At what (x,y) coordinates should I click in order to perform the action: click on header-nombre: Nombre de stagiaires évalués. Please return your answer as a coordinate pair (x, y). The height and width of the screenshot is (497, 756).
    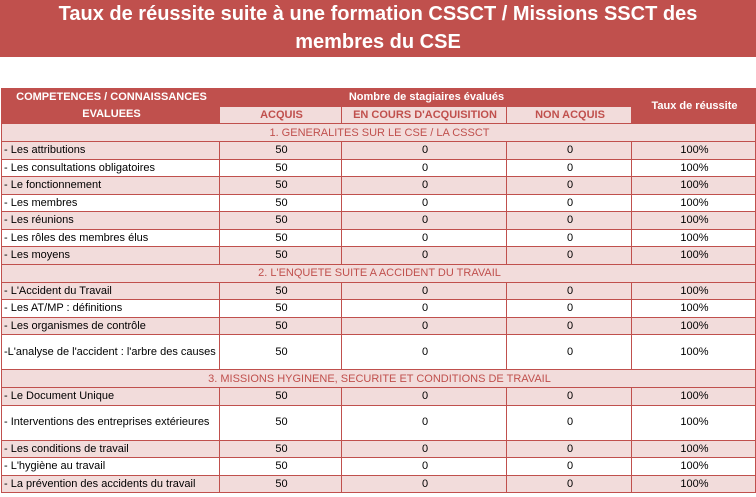
    Looking at the image, I should click on (425, 97).